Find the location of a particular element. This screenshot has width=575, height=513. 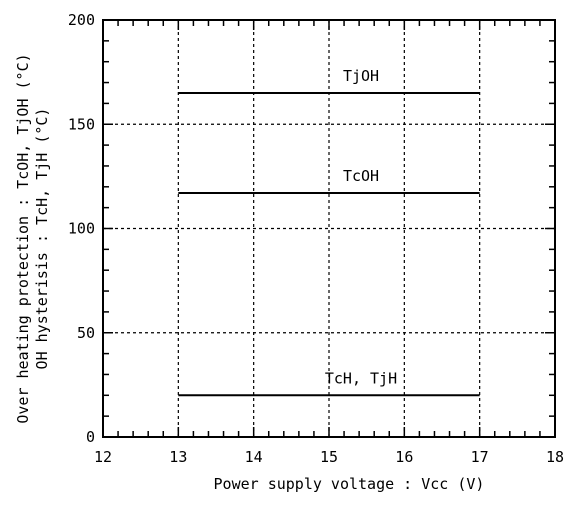

y-axis-title-line-2: OH hysterisis : TcH, TjH (°C) is located at coordinates (42, 239).